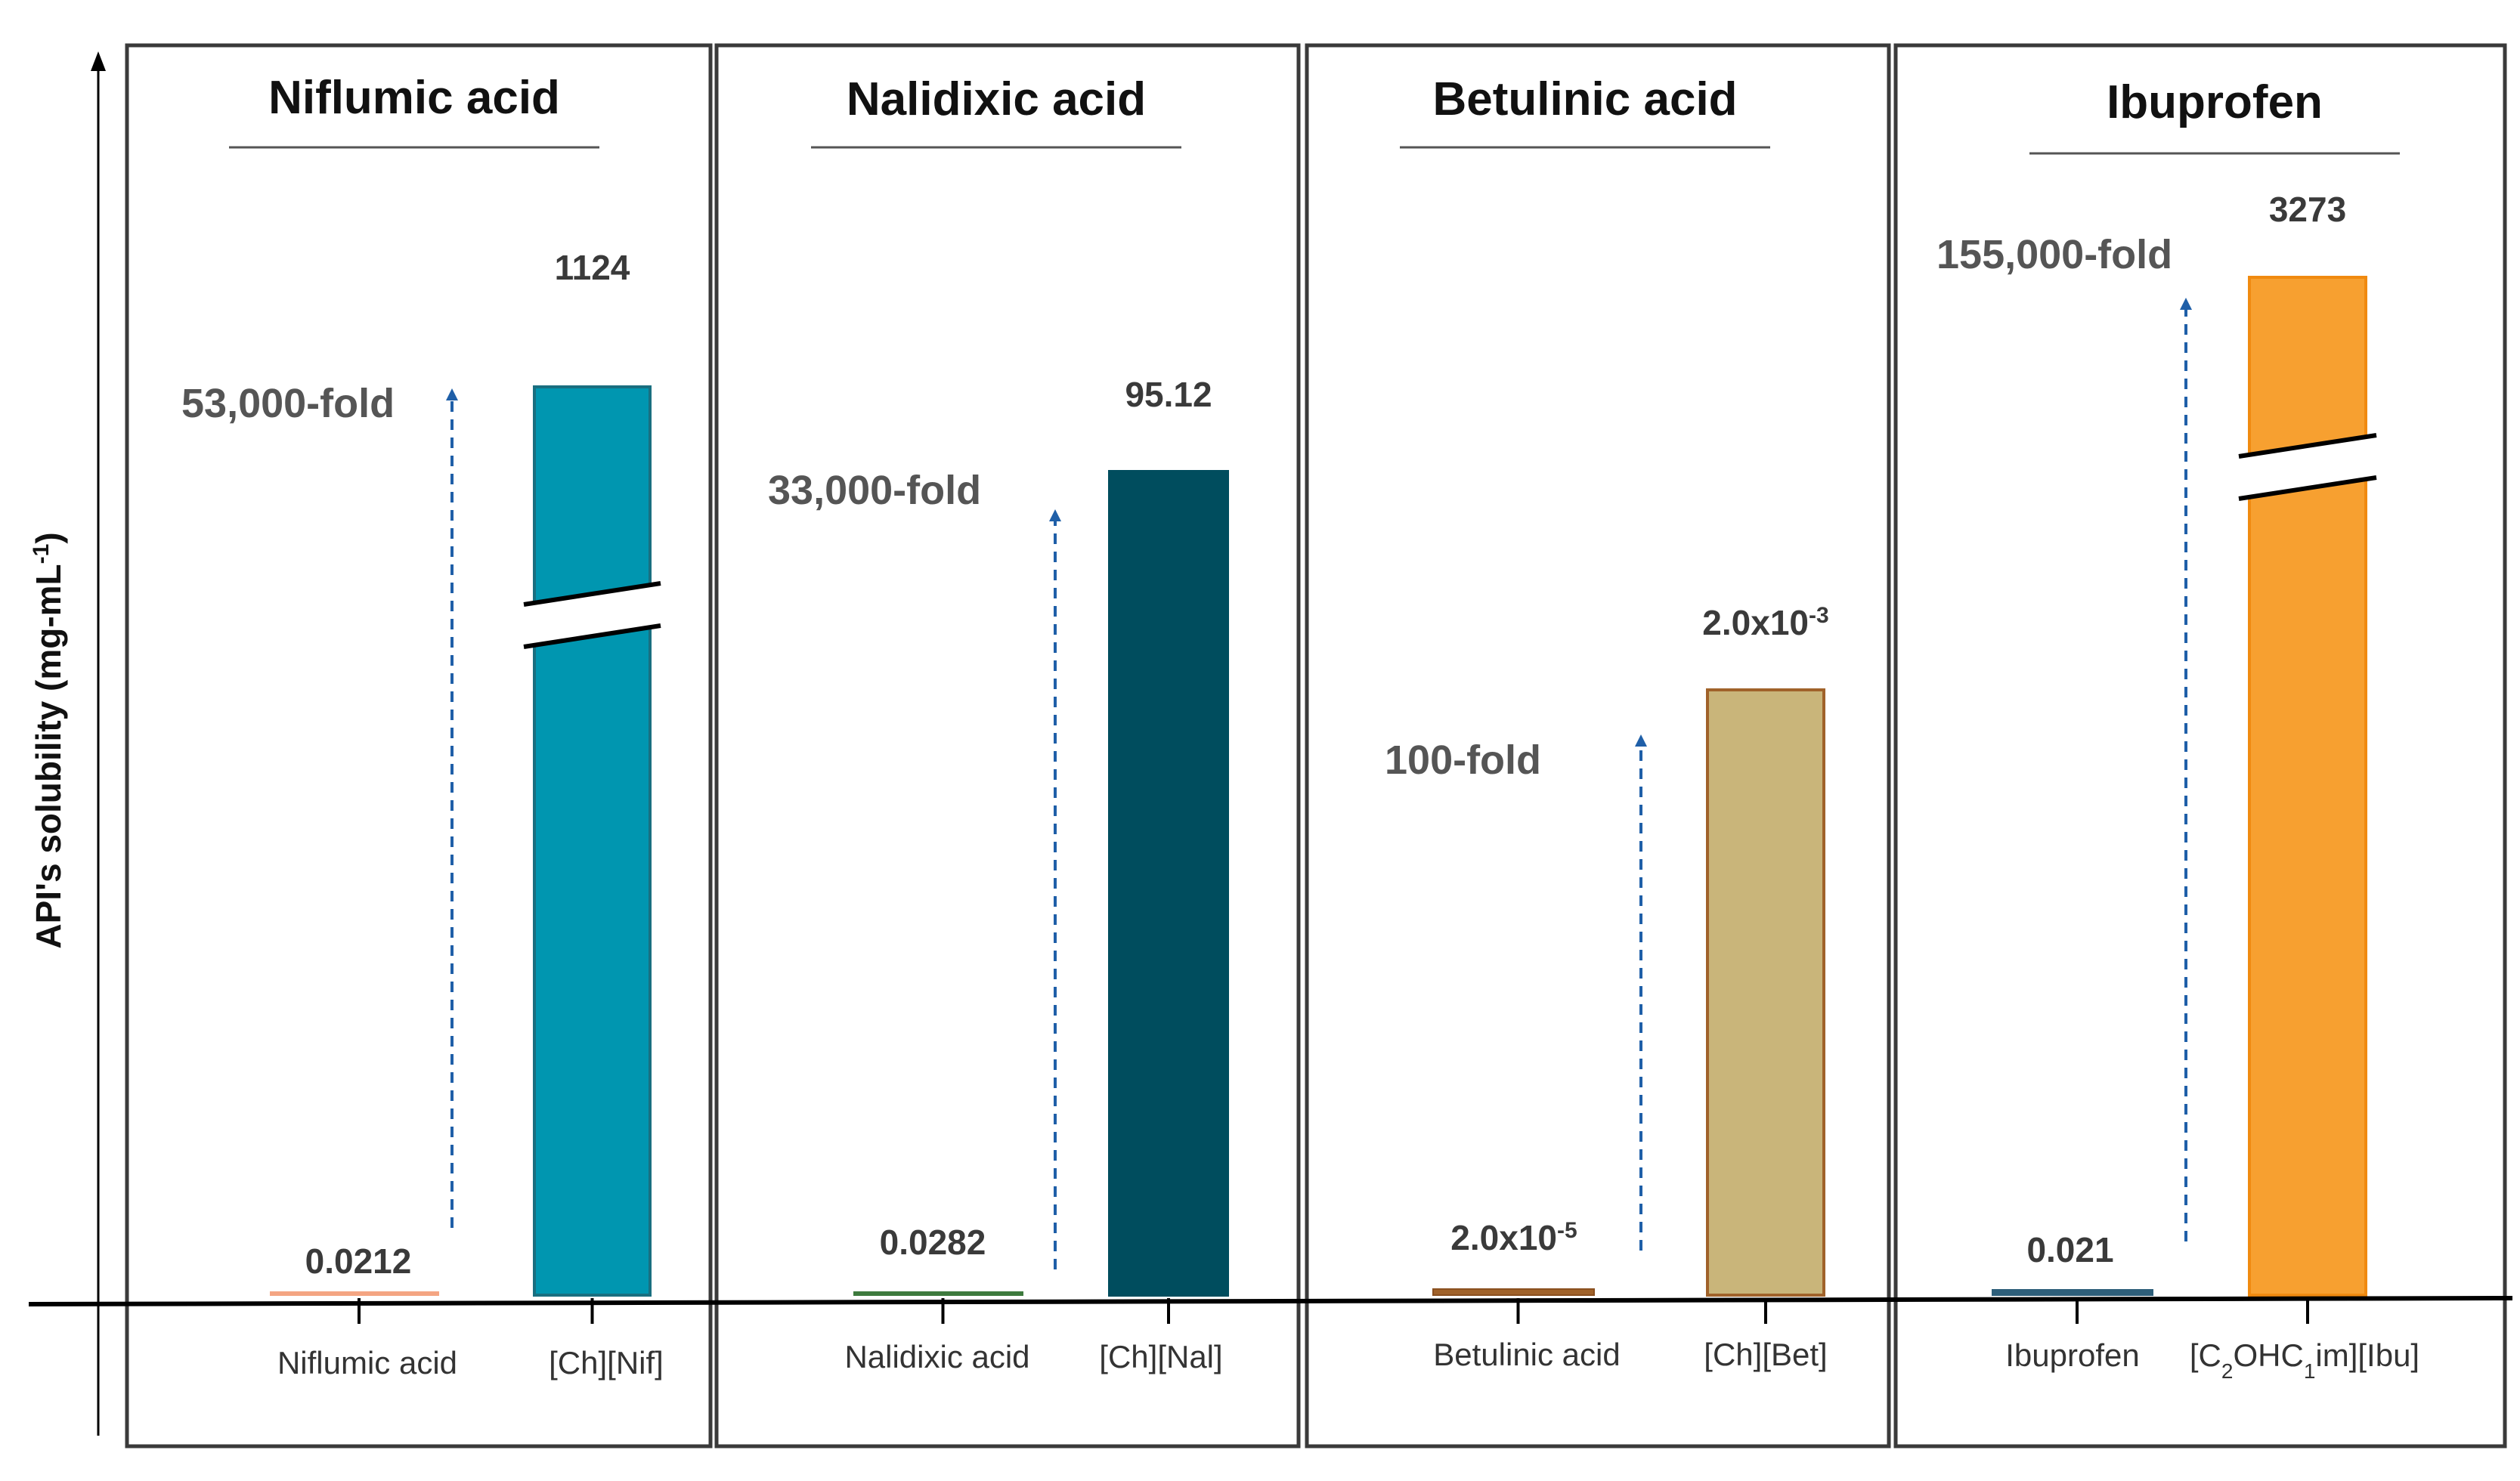  Describe the element at coordinates (2307, 786) in the screenshot. I see `bar--c2ohc1im-ibu-` at that location.